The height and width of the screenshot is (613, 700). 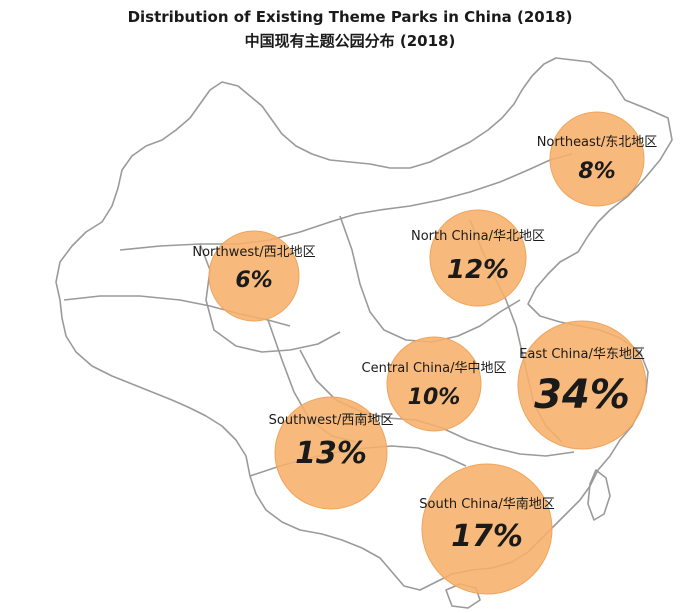 What do you see at coordinates (350, 41) in the screenshot?
I see `map-title-chinese: 中国现有主题公园分布 (2018)` at bounding box center [350, 41].